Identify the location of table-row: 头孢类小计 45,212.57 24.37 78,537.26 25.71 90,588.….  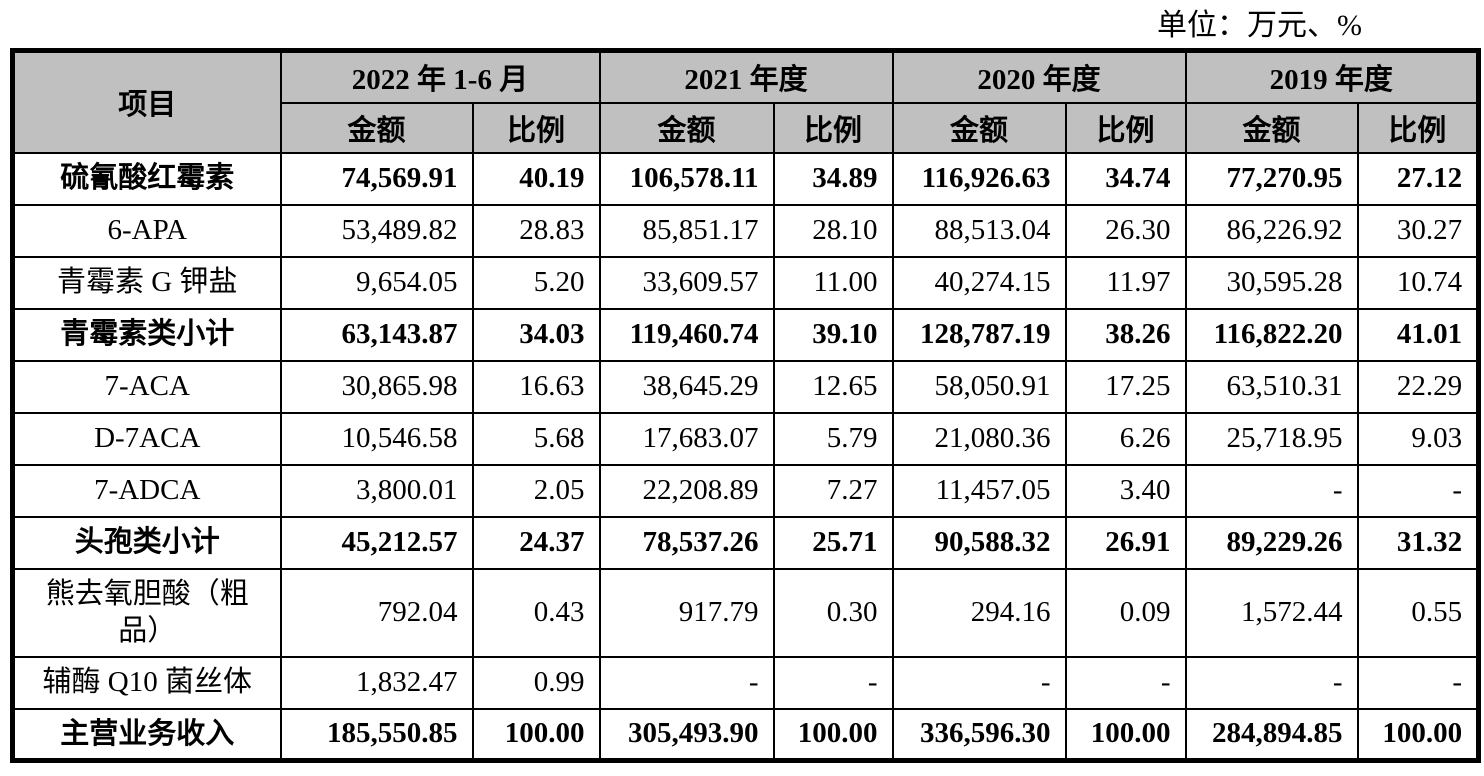
(745, 542).